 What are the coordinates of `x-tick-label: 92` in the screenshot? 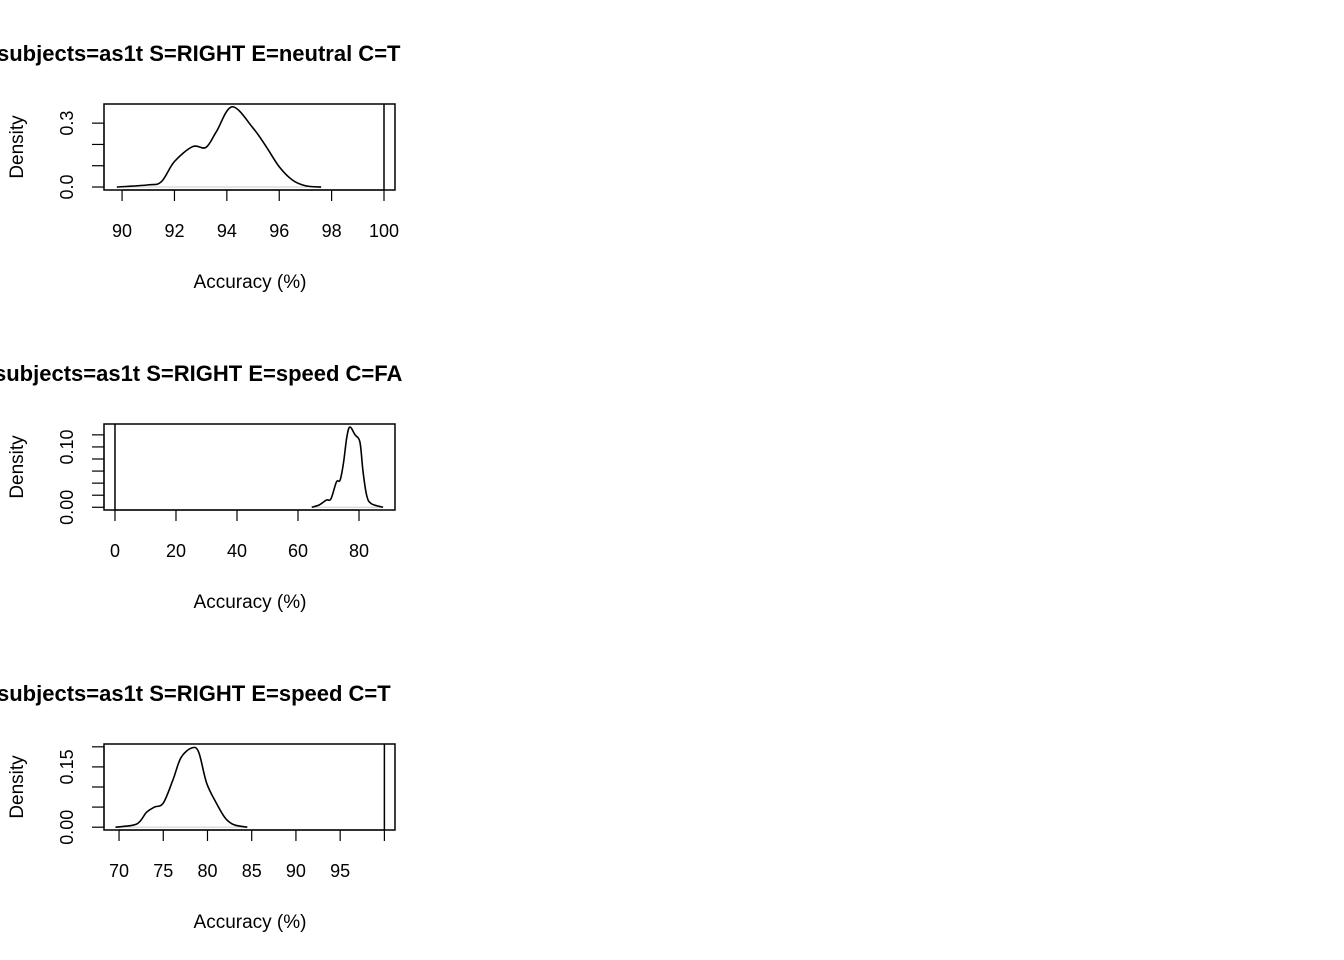 It's located at (174, 231).